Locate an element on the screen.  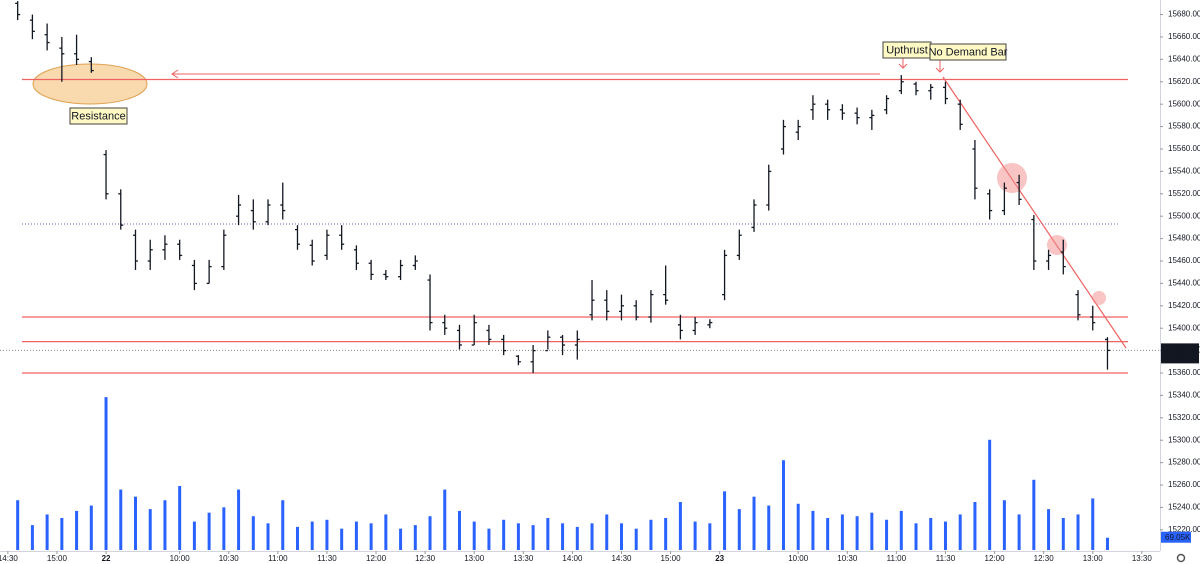
x-tick-label: 11:30 is located at coordinates (946, 558).